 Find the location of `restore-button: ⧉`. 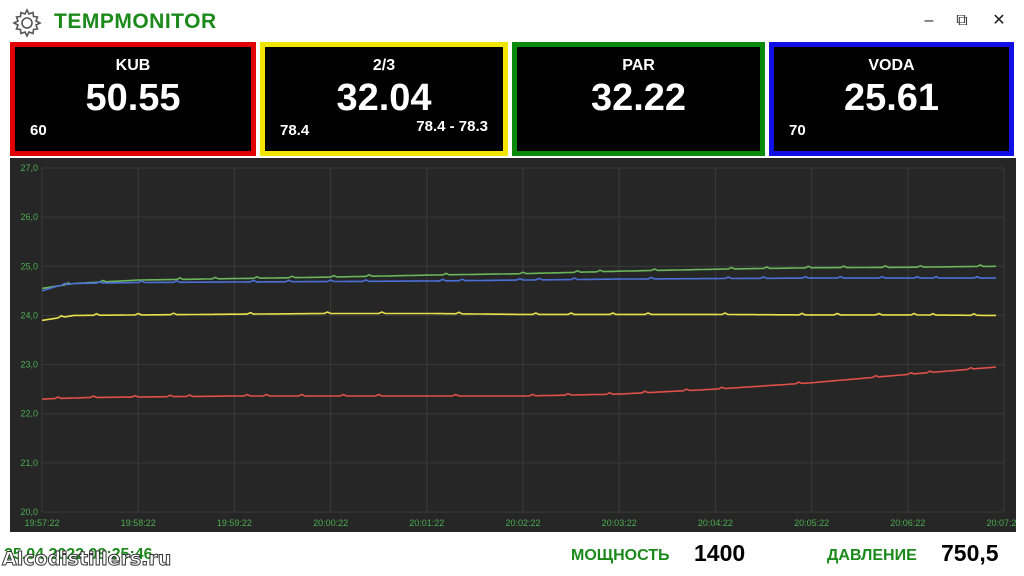

restore-button: ⧉ is located at coordinates (962, 20).